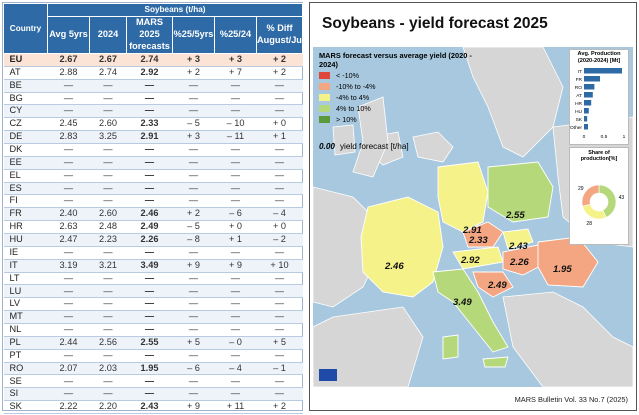 This screenshot has height=415, width=639. I want to click on table-row: EU 2.67 2.67 2.74 + 3 + 3 + 2, so click(153, 60).